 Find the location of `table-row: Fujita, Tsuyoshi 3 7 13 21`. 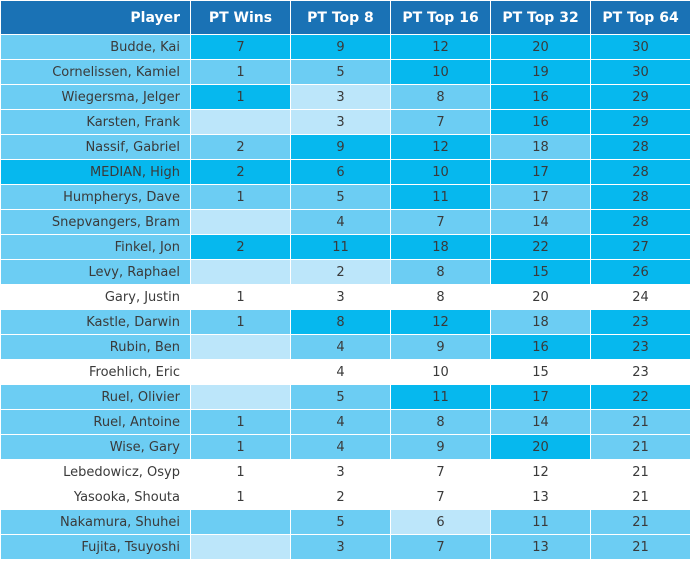

table-row: Fujita, Tsuyoshi 3 7 13 21 is located at coordinates (345, 547).